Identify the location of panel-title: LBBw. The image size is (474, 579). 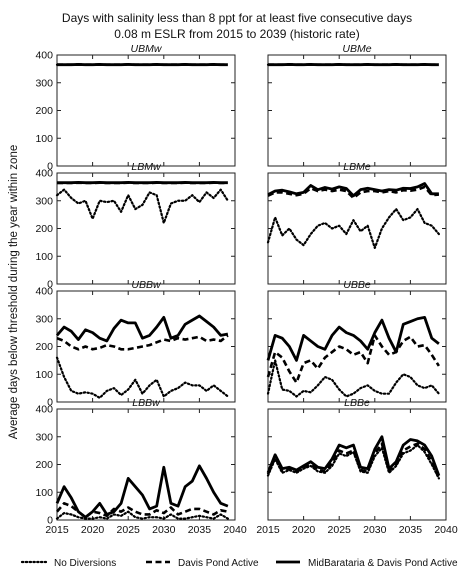
(146, 403).